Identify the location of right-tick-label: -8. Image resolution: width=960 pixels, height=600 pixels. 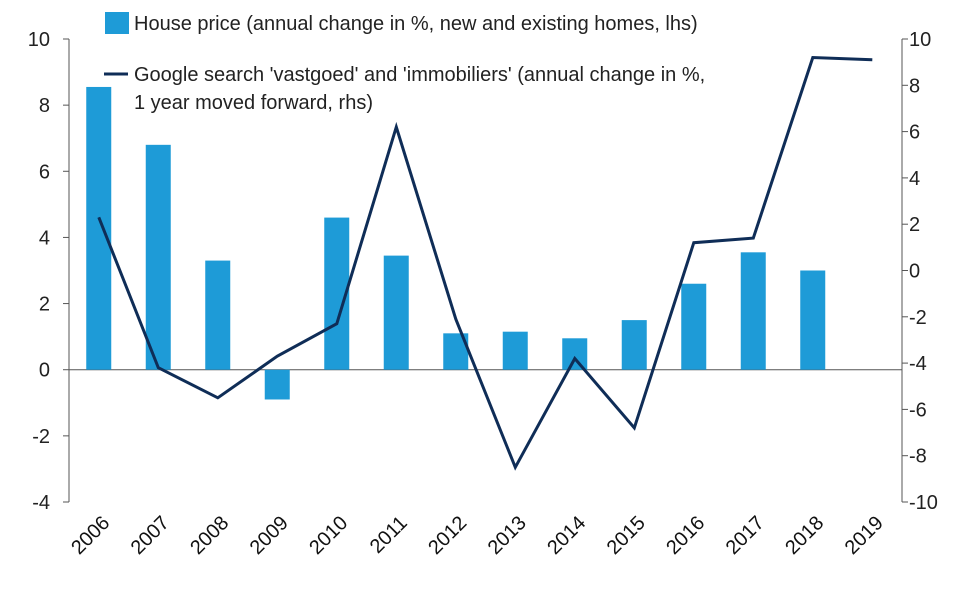
(918, 457).